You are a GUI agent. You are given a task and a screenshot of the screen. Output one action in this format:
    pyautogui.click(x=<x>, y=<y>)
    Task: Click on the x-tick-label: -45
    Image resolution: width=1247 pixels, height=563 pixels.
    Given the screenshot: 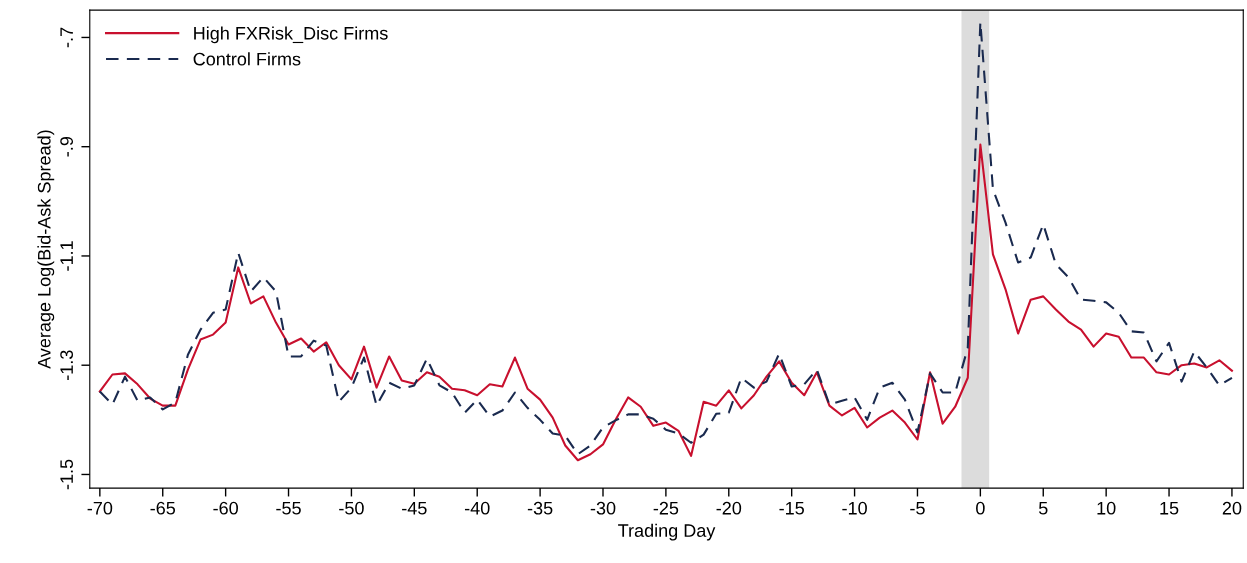 What is the action you would take?
    pyautogui.click(x=414, y=508)
    